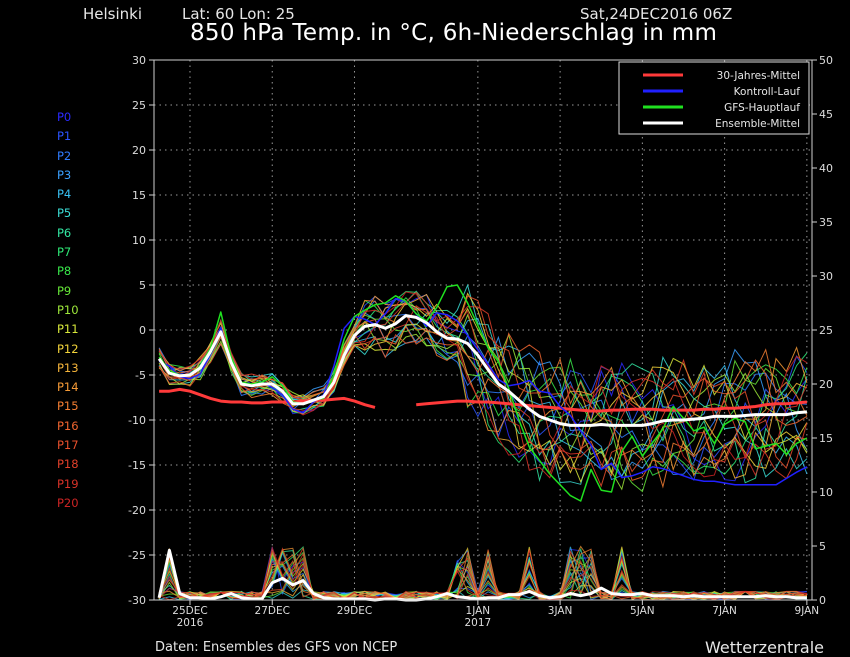 Image resolution: width=850 pixels, height=657 pixels. Describe the element at coordinates (137, 465) in the screenshot. I see `y-left-tick-label: -15` at that location.